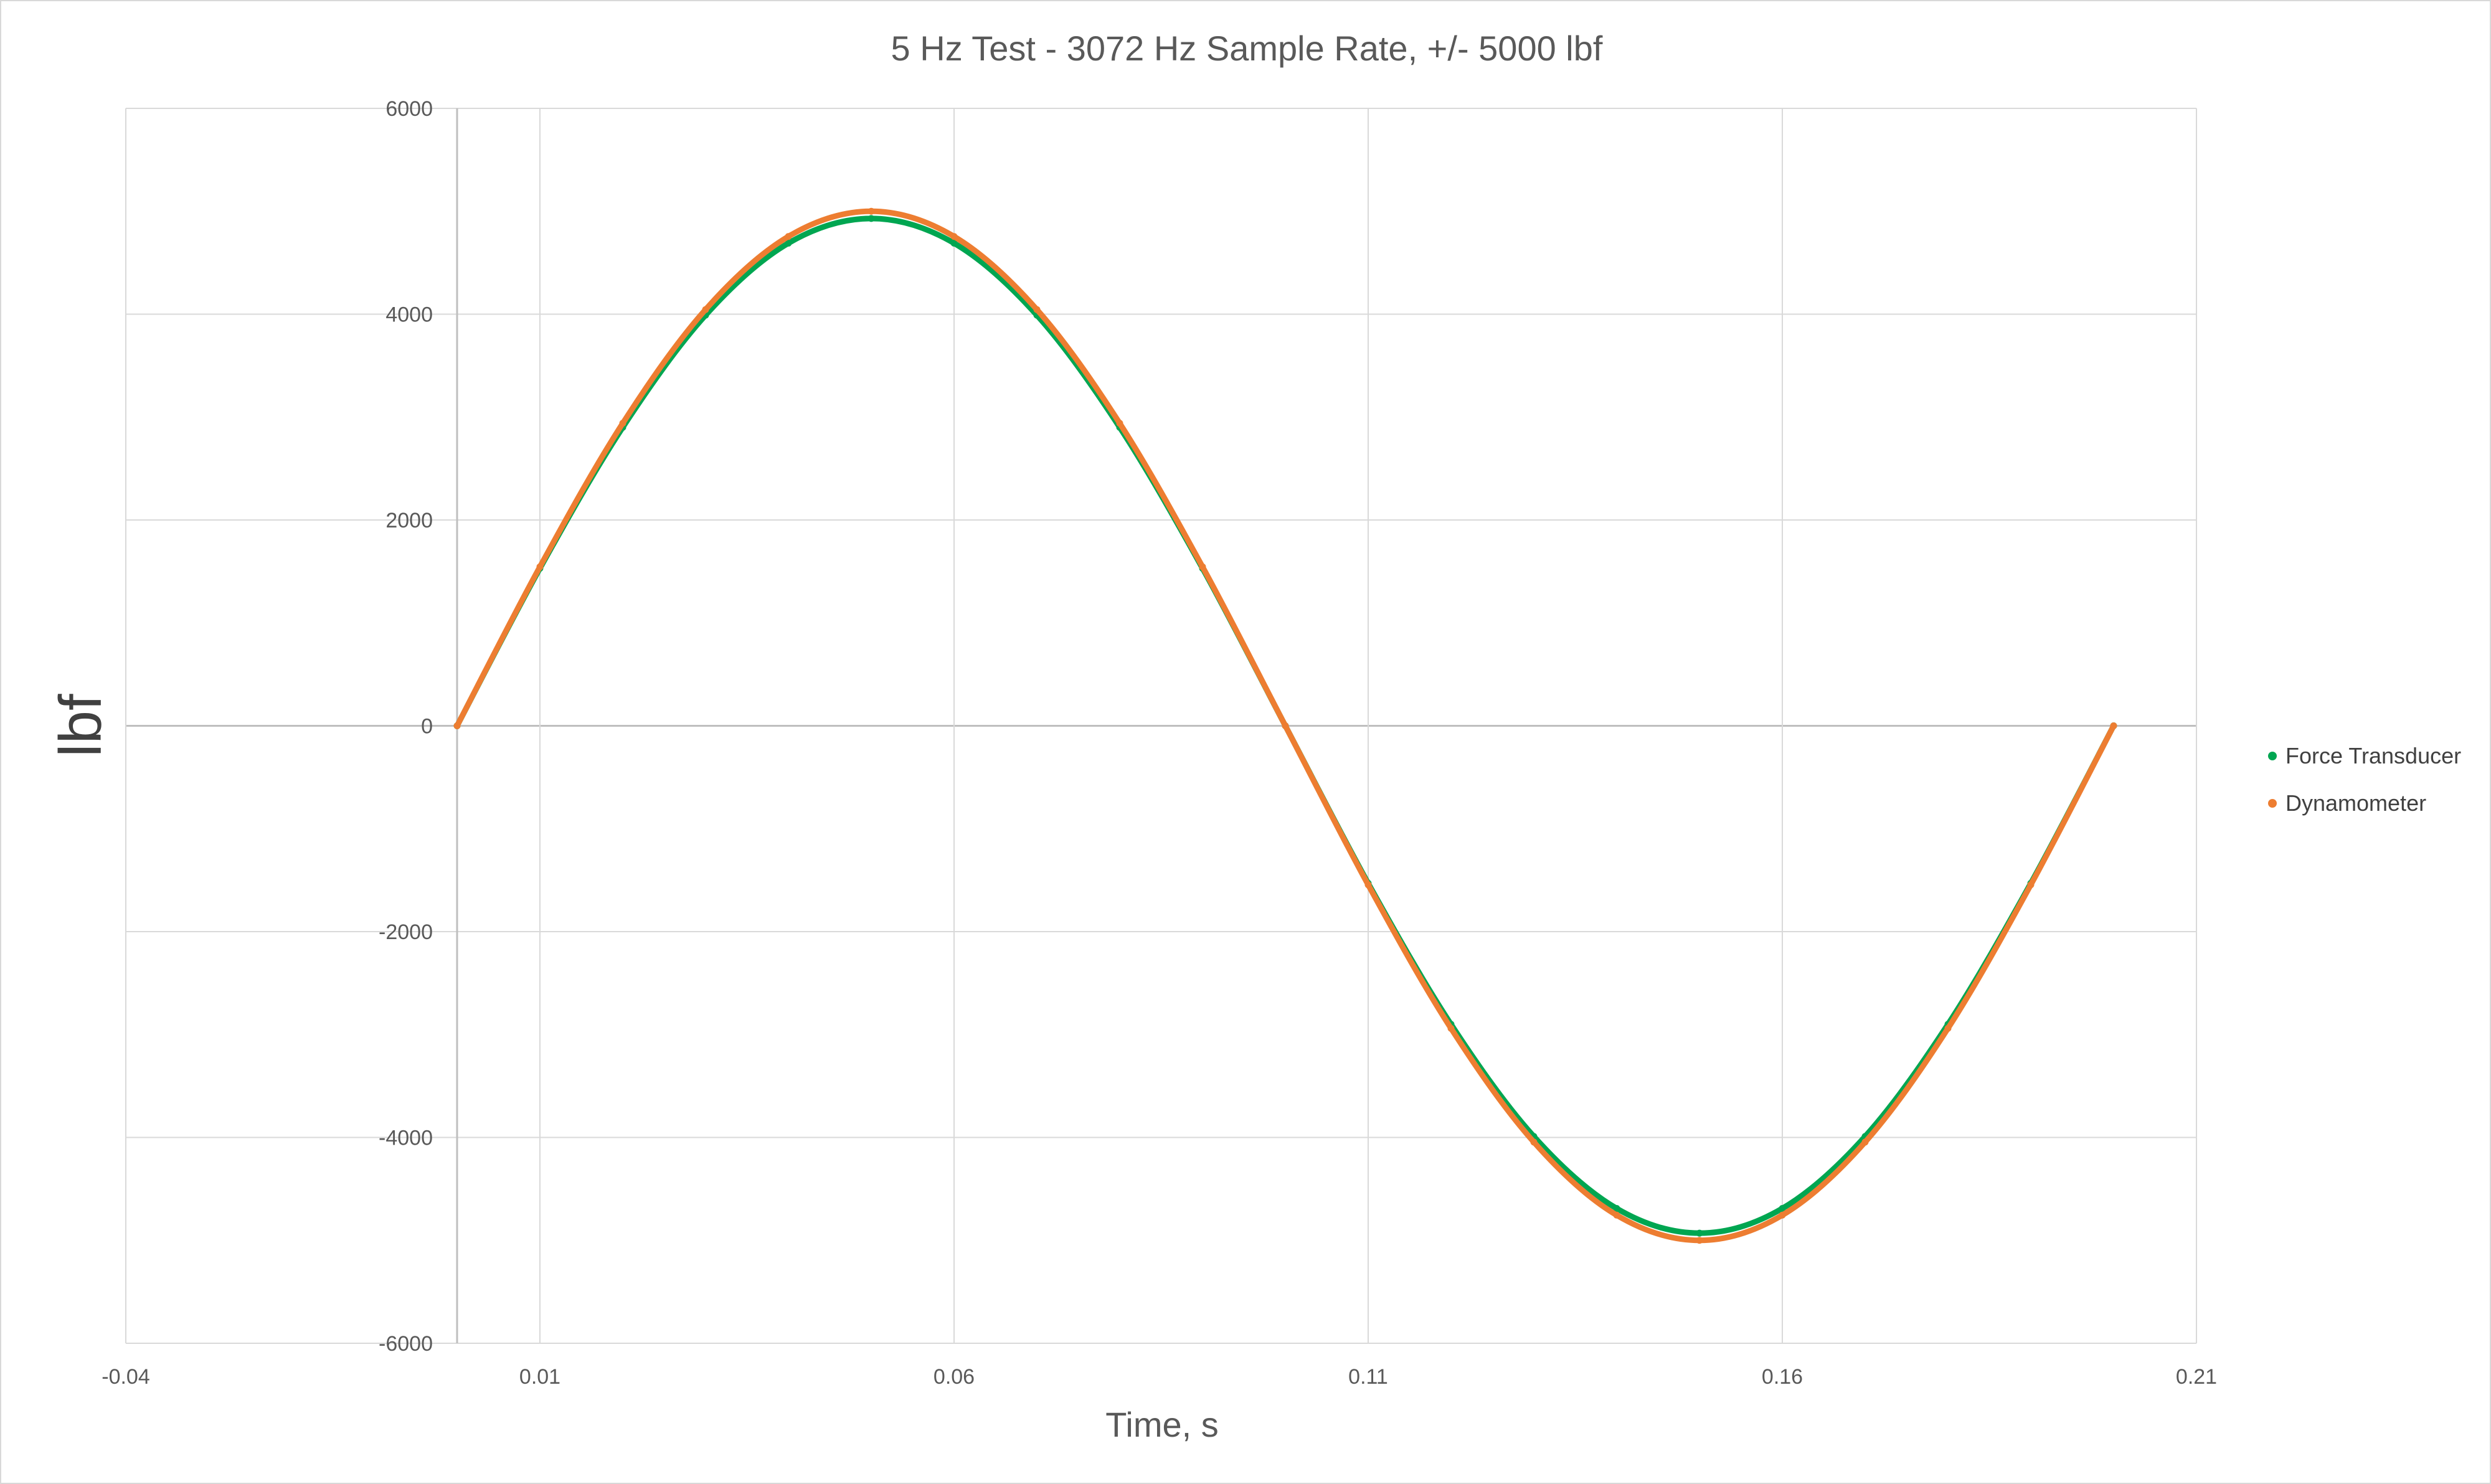  I want to click on legend: Force Transducer Dynamometer, so click(2364, 779).